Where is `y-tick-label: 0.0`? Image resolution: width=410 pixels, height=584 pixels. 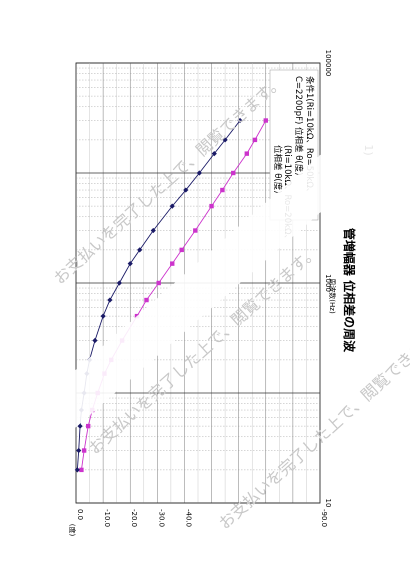 y-tick-label: 0.0 is located at coordinates (80, 514).